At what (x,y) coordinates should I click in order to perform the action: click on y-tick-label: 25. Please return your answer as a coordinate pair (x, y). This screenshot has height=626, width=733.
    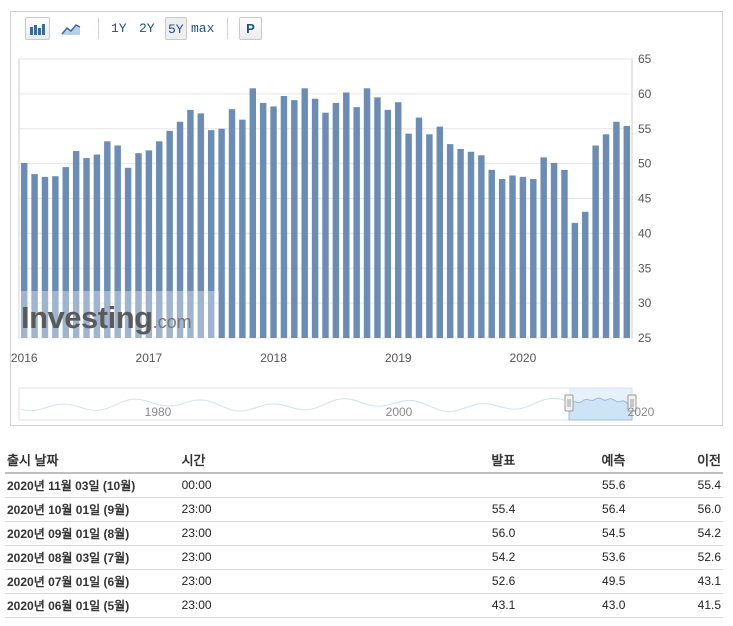
    Looking at the image, I should click on (645, 338).